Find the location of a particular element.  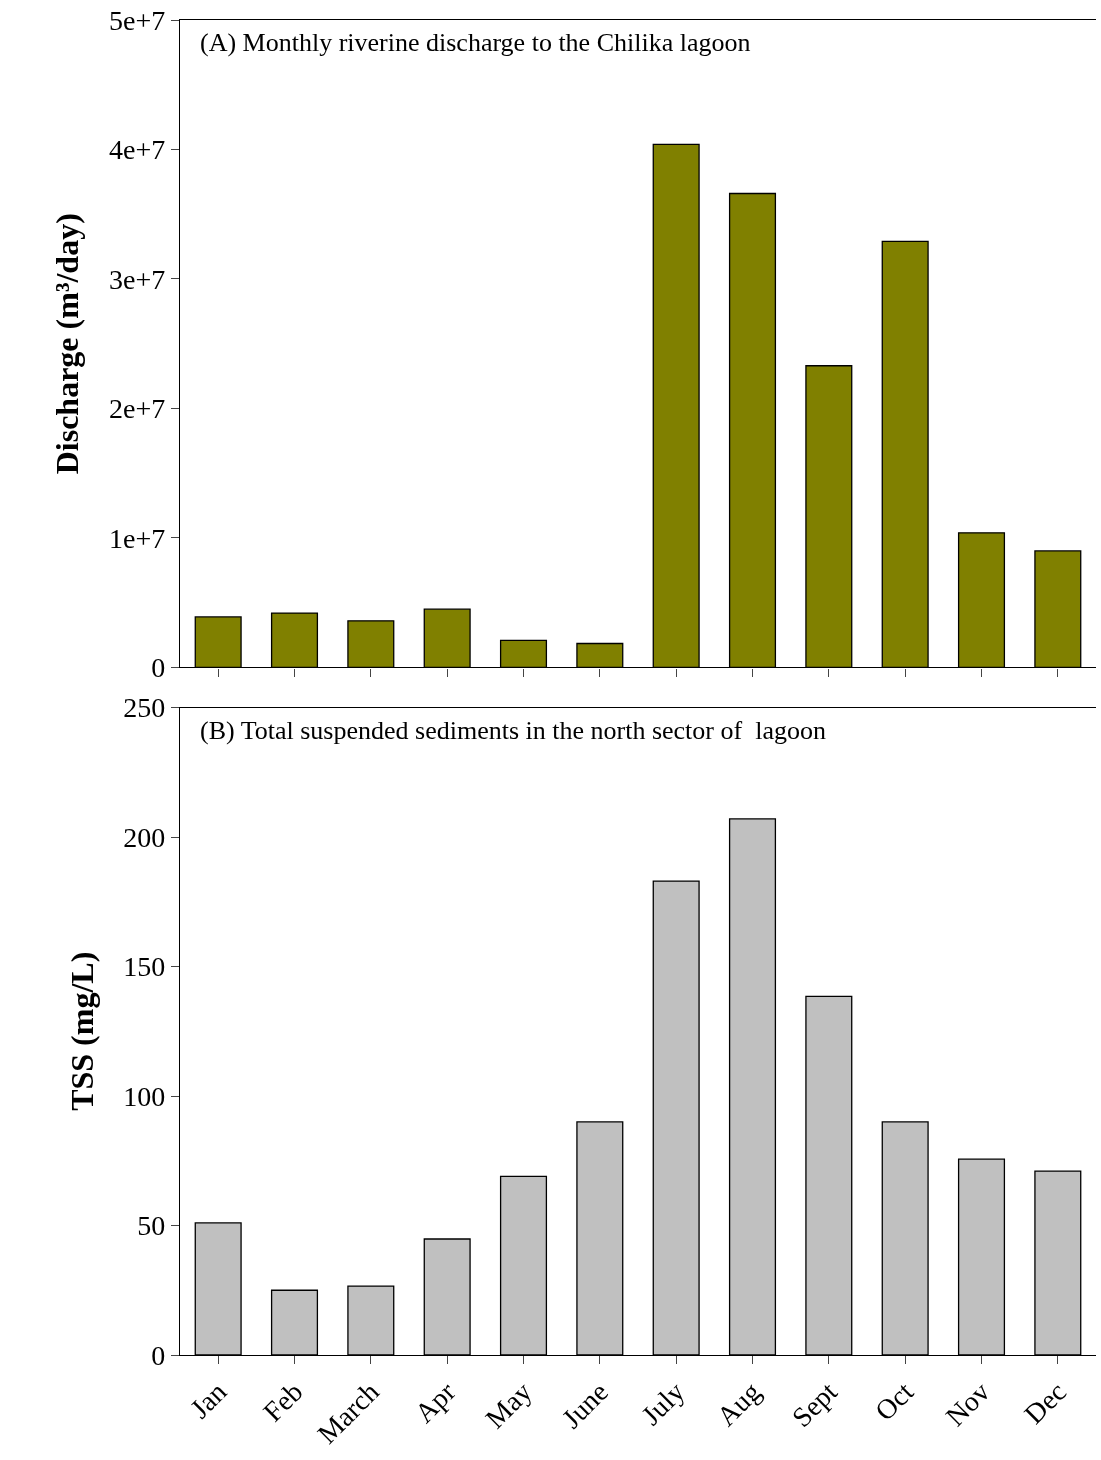

y-tick-label: 5e+7 is located at coordinates (137, 20).